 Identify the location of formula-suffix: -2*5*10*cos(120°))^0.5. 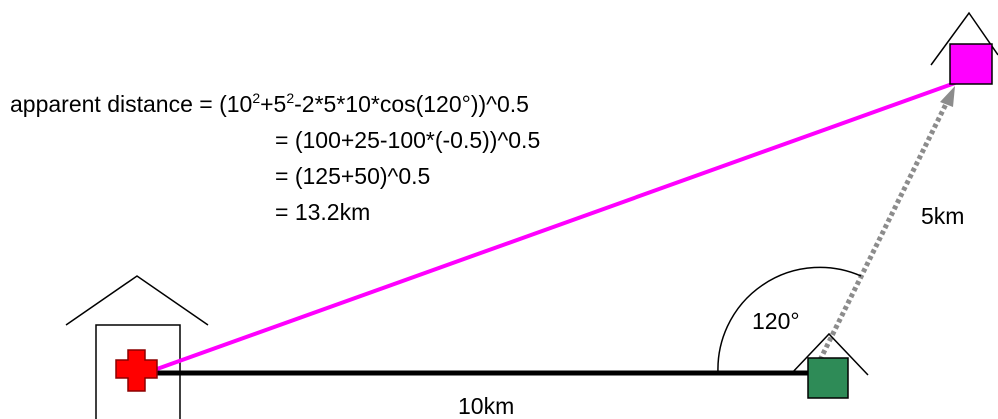
(411, 104).